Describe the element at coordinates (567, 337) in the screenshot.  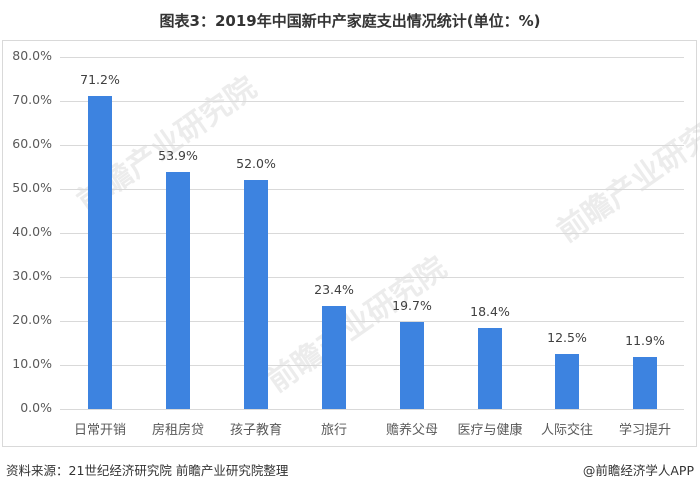
I see `data-label: 12.5%` at that location.